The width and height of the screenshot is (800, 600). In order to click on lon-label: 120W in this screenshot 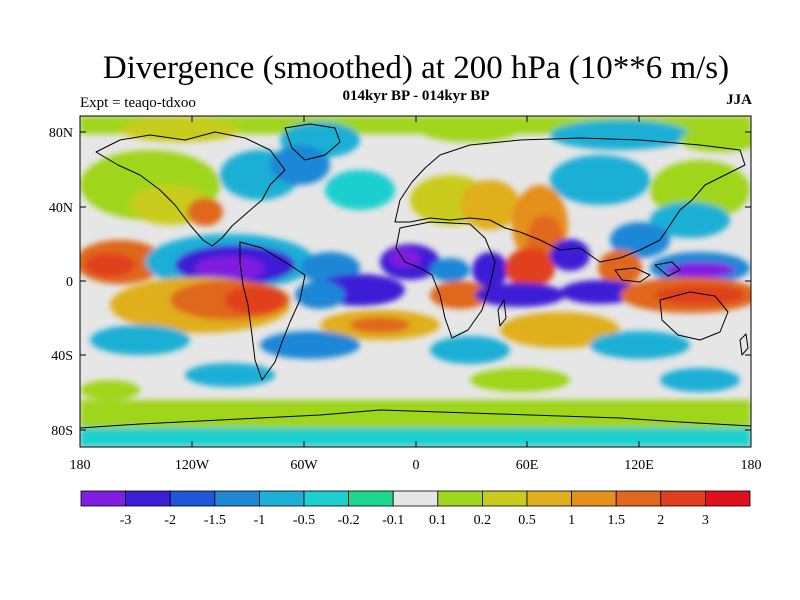, I will do `click(192, 465)`.